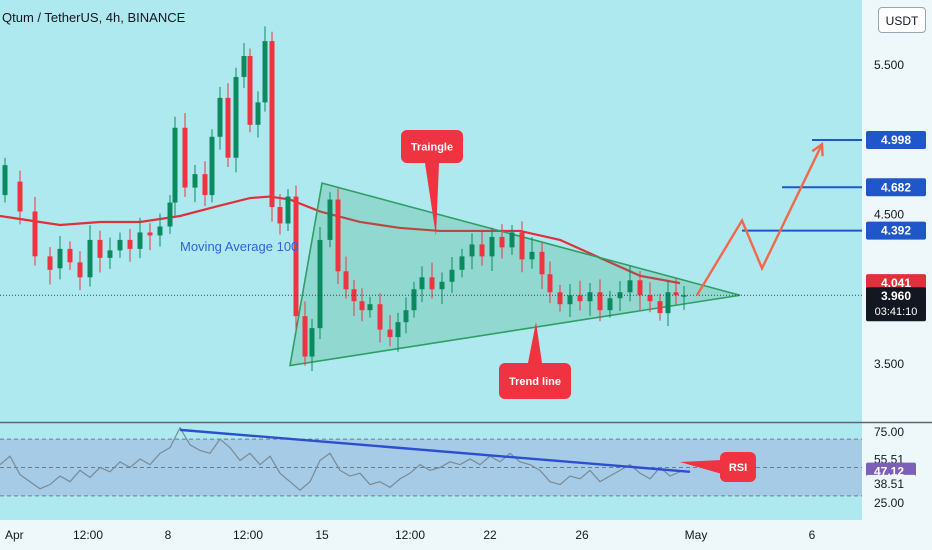 The image size is (932, 550). What do you see at coordinates (889, 503) in the screenshot?
I see `rsi-tick-4: 25.00` at bounding box center [889, 503].